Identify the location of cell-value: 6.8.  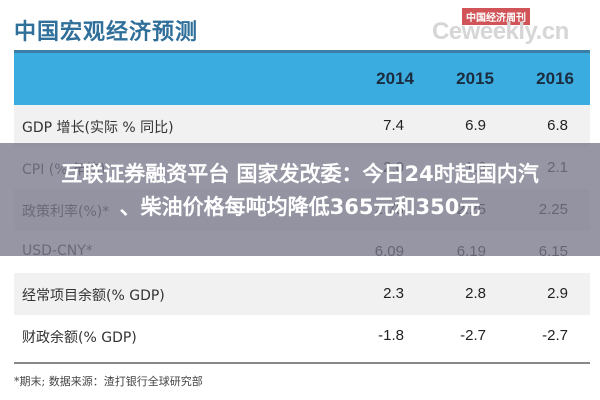
(557, 125).